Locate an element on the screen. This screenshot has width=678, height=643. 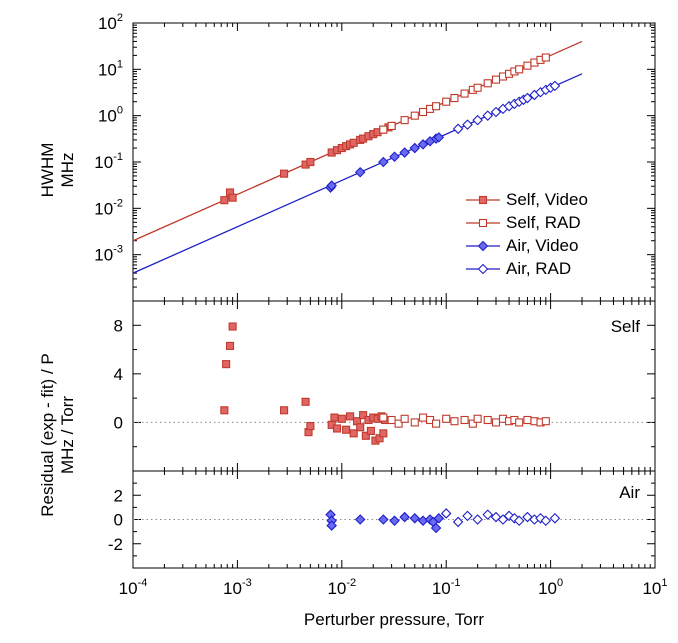
y-tick-label: 10⁰ is located at coordinates (110, 115).